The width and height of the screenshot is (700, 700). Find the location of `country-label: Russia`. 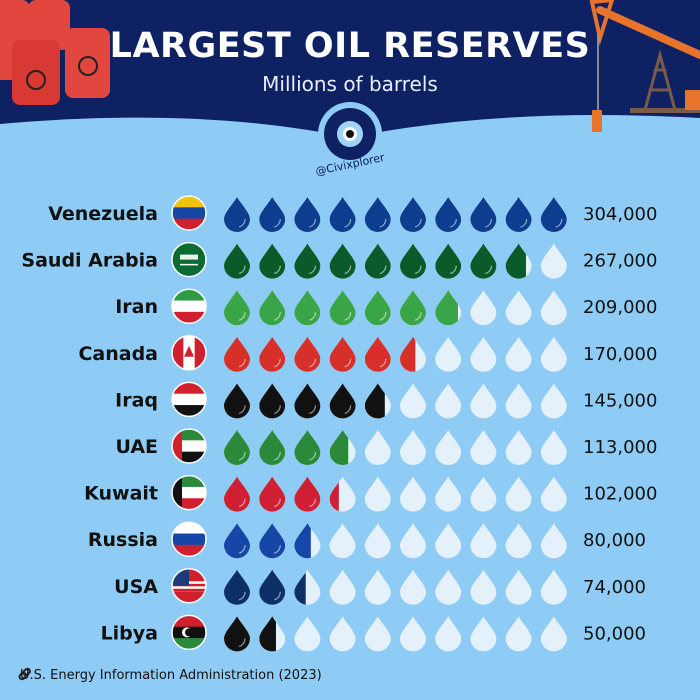

country-label: Russia is located at coordinates (123, 540).